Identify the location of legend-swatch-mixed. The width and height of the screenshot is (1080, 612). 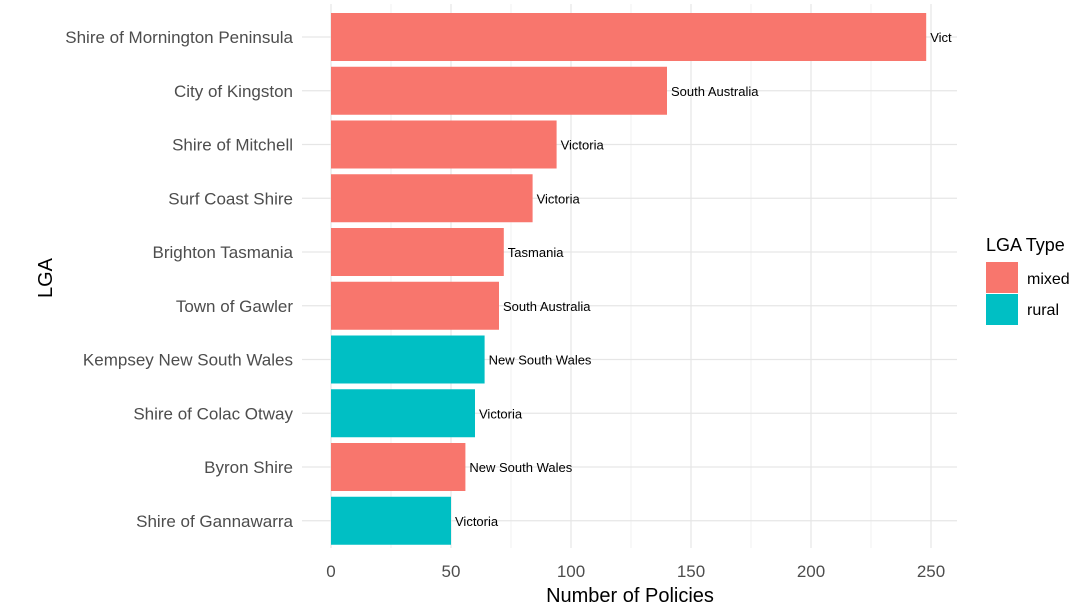
(1002, 277).